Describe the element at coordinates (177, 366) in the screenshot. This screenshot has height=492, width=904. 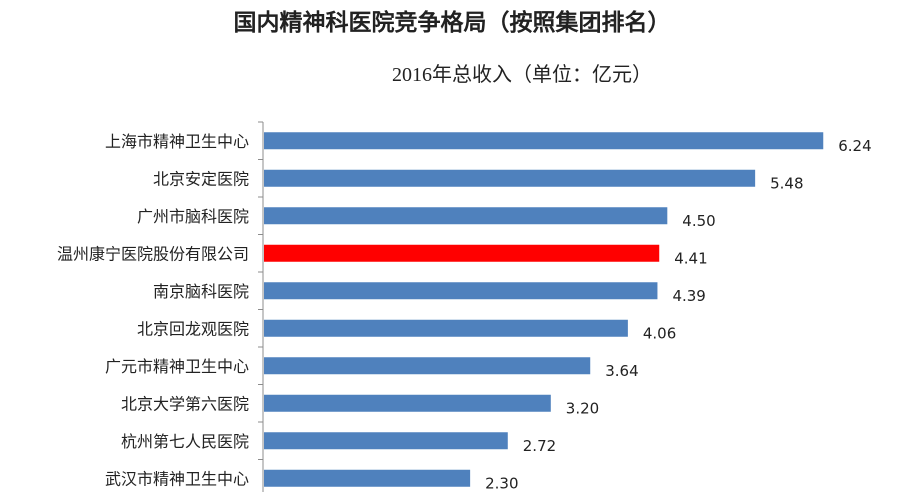
I see `category-label: 广元市精神卫生中心` at that location.